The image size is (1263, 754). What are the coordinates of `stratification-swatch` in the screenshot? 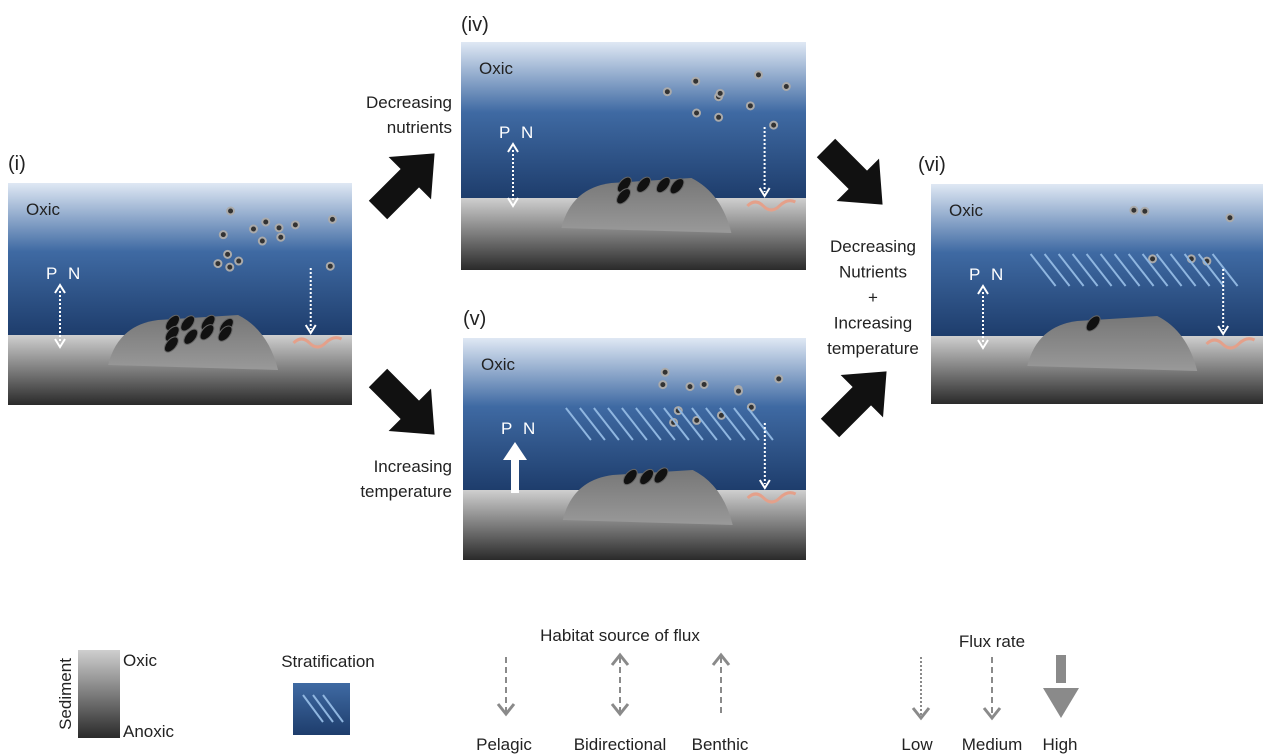 It's located at (321, 709).